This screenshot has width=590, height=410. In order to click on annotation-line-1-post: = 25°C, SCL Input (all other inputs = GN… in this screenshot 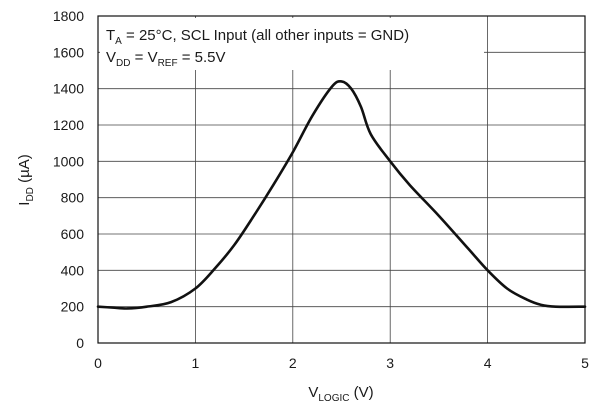, I will do `click(265, 35)`.